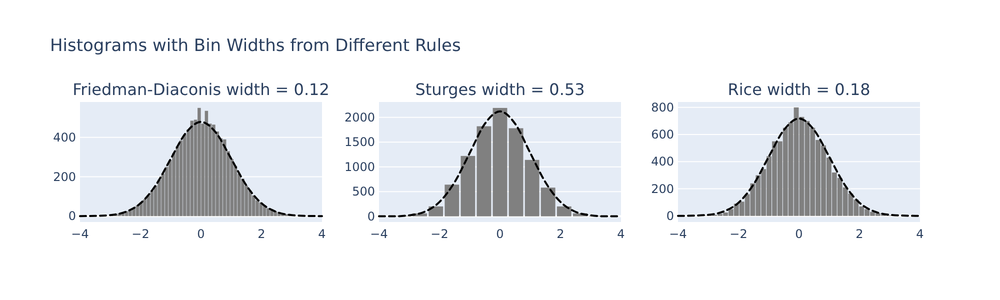 The height and width of the screenshot is (300, 1000). What do you see at coordinates (359, 167) in the screenshot?
I see `y-tick-label: 1000` at bounding box center [359, 167].